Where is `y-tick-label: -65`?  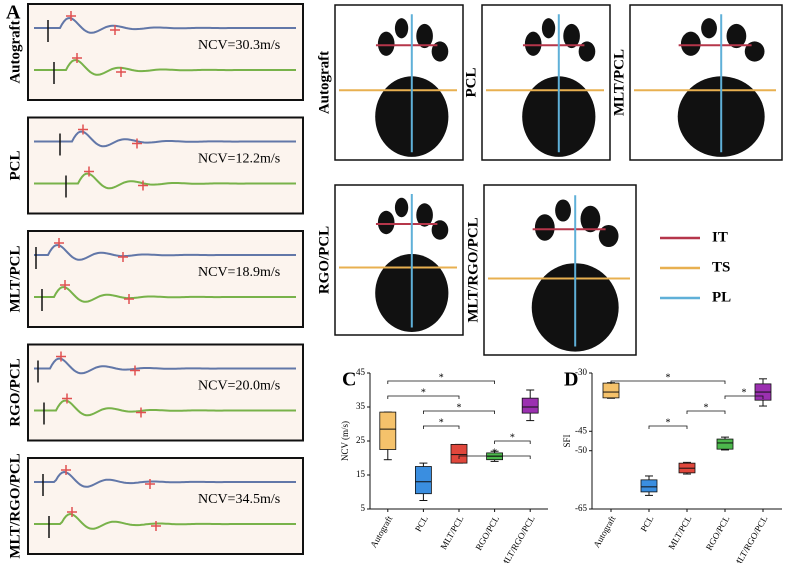 y-tick-label: -65 is located at coordinates (581, 508).